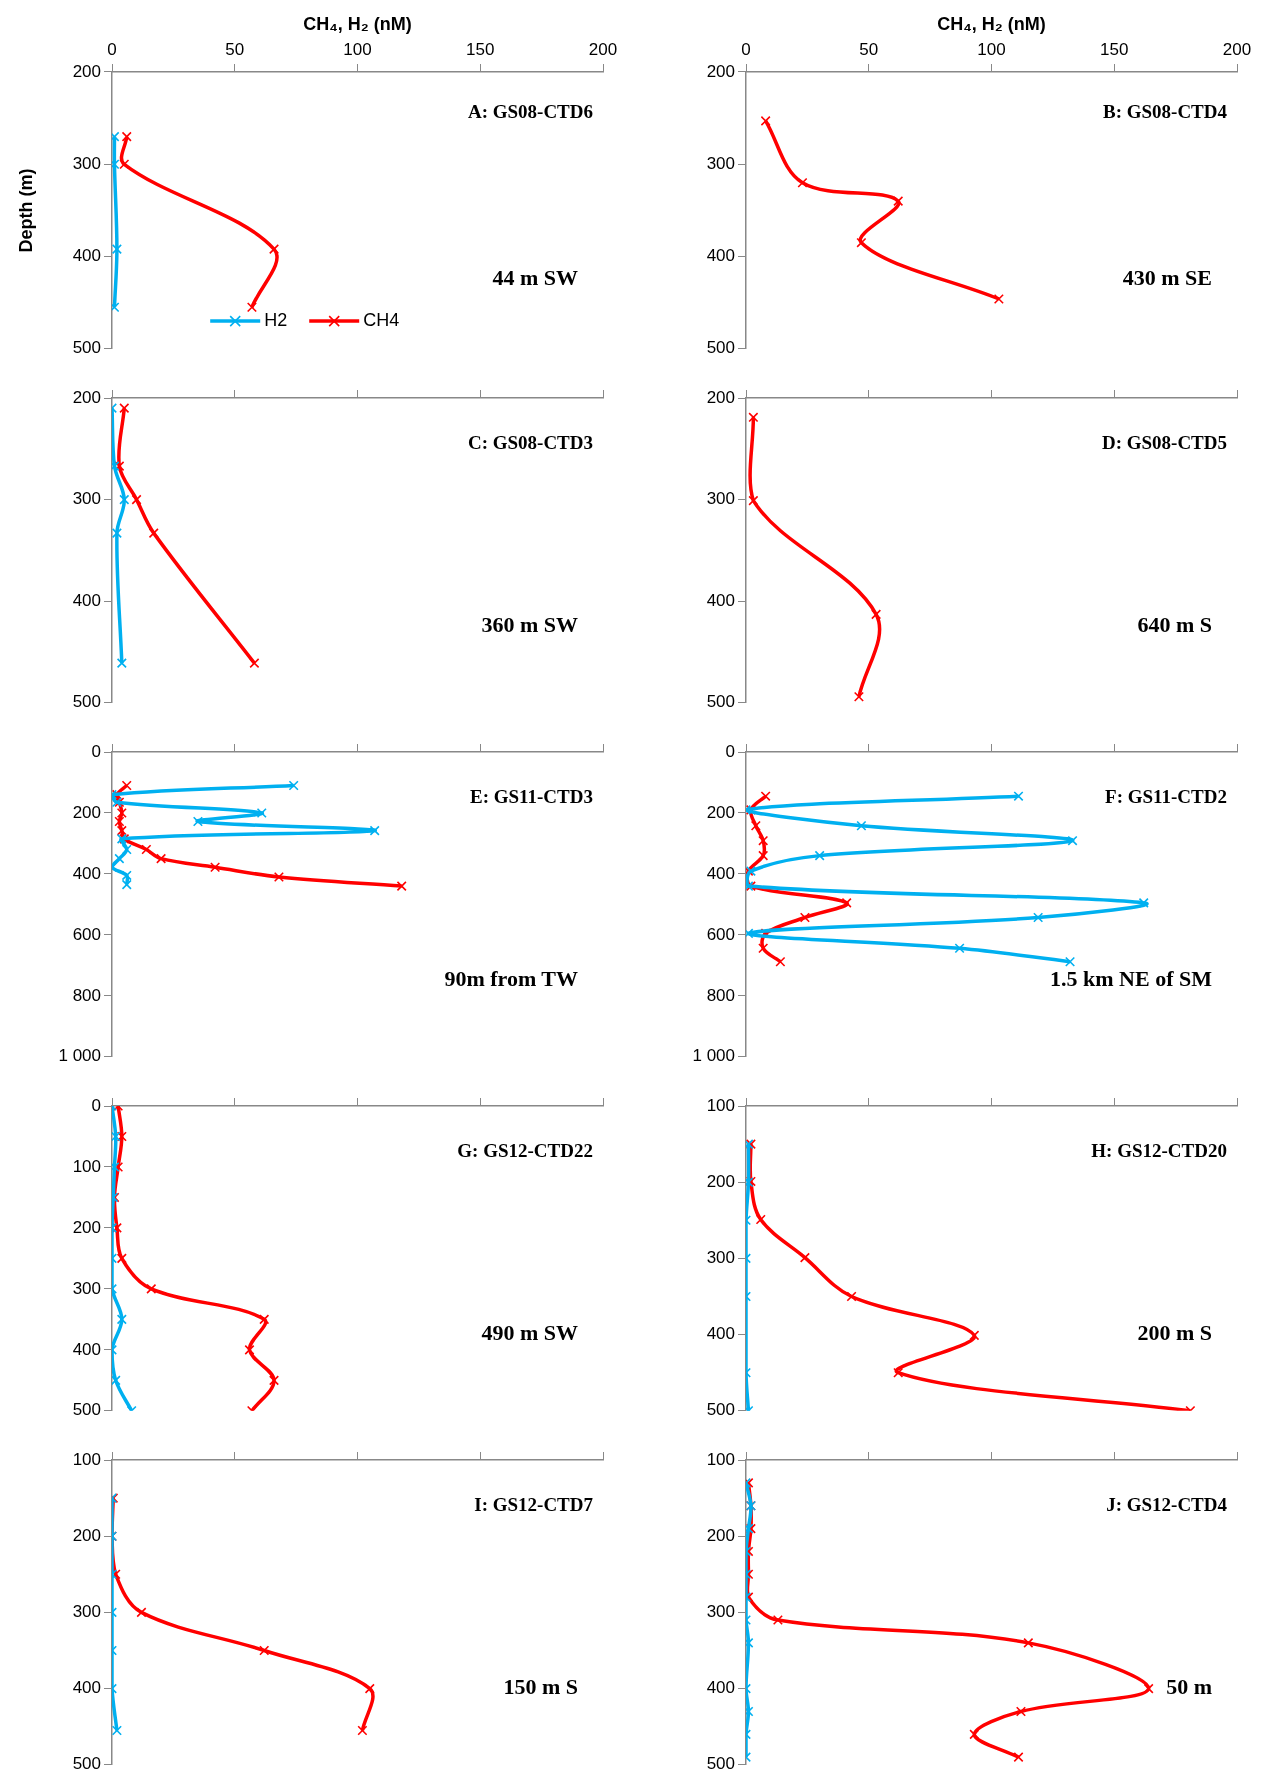 This screenshot has width=1275, height=1791. Describe the element at coordinates (525, 1150) in the screenshot. I see `text: G: GS12-CTD22` at that location.